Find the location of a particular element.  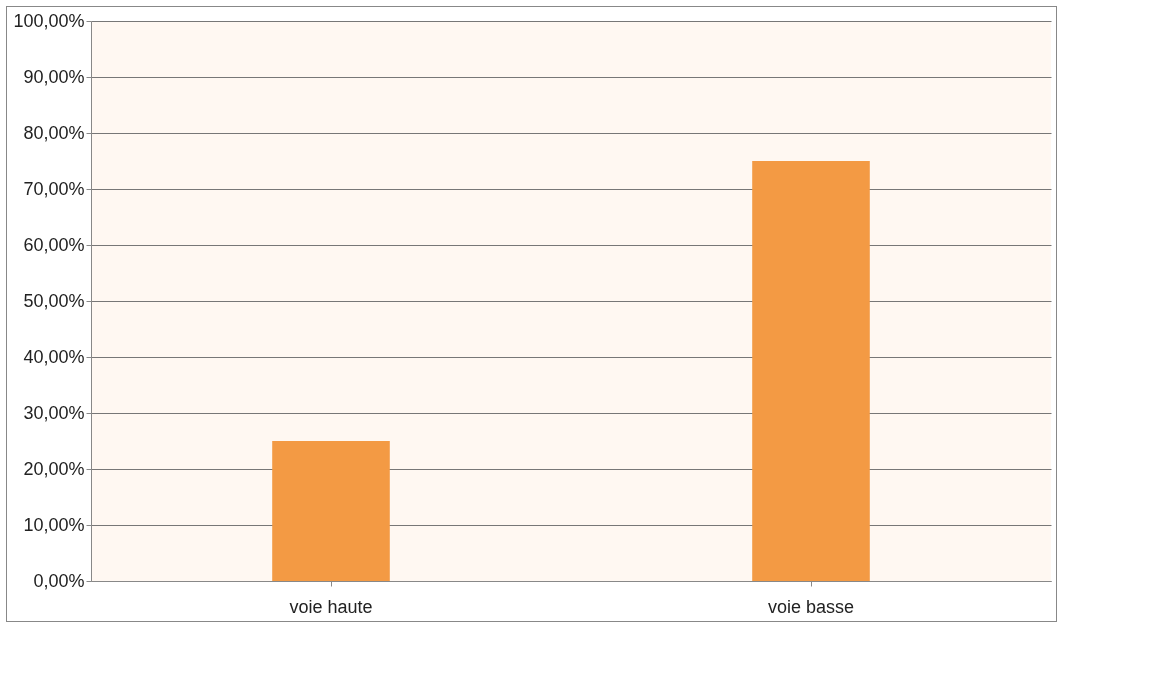

y-tick-label: 10,00% is located at coordinates (54, 524).